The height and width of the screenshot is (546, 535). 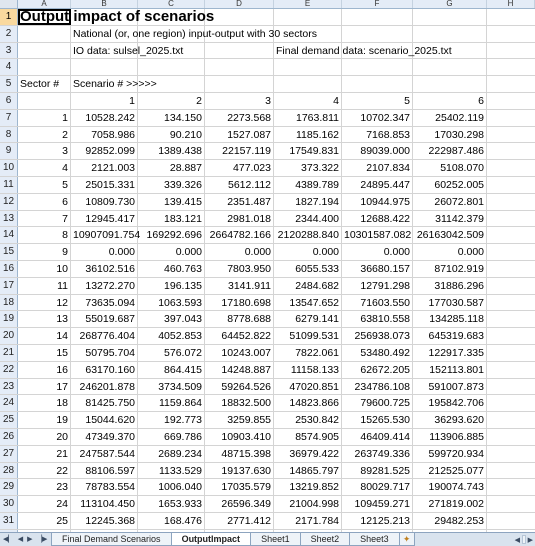 I want to click on sheet-tab: Sheet3, so click(x=374, y=539).